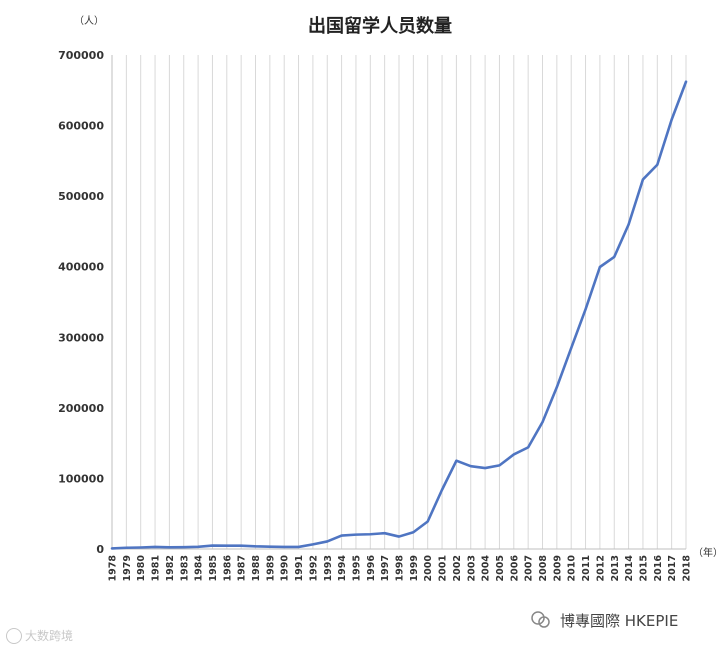 The width and height of the screenshot is (719, 652). Describe the element at coordinates (328, 568) in the screenshot. I see `x-tick-label: 1993` at that location.